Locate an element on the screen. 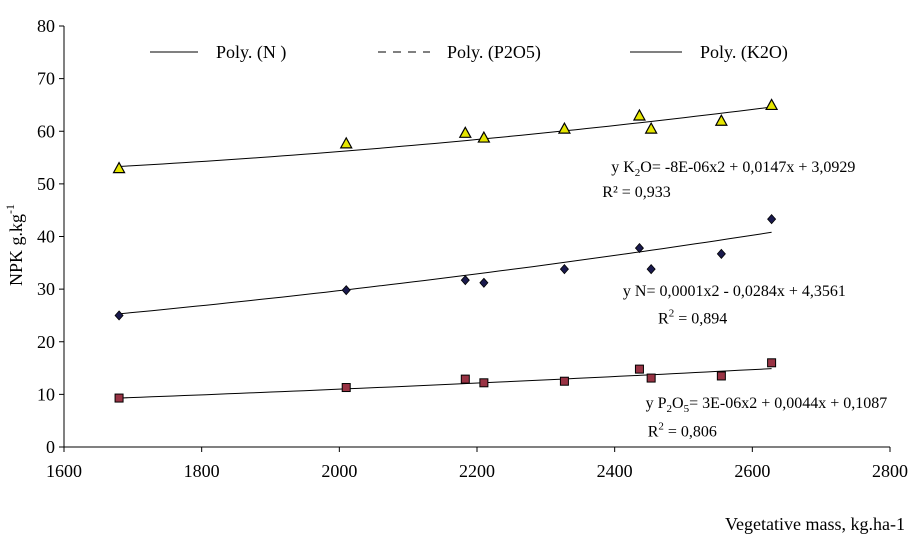 The height and width of the screenshot is (538, 917). annotation-k2o_r2: R² = 0,933 is located at coordinates (636, 192).